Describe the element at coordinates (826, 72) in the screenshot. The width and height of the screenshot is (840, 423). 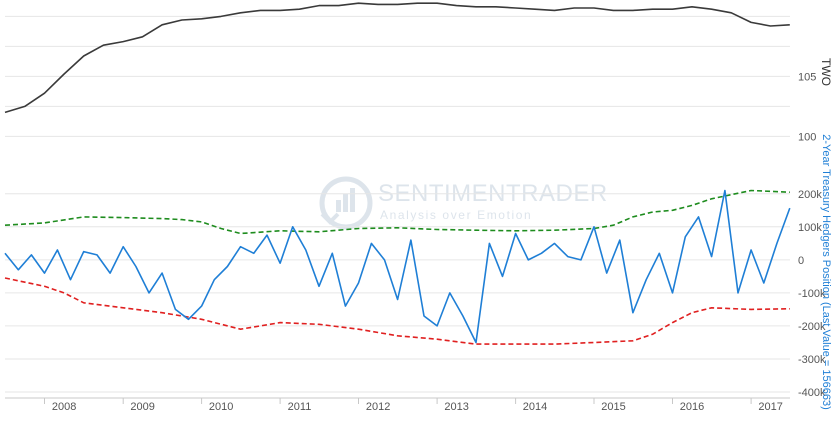
I see `top-y-axis-label: TWO` at that location.